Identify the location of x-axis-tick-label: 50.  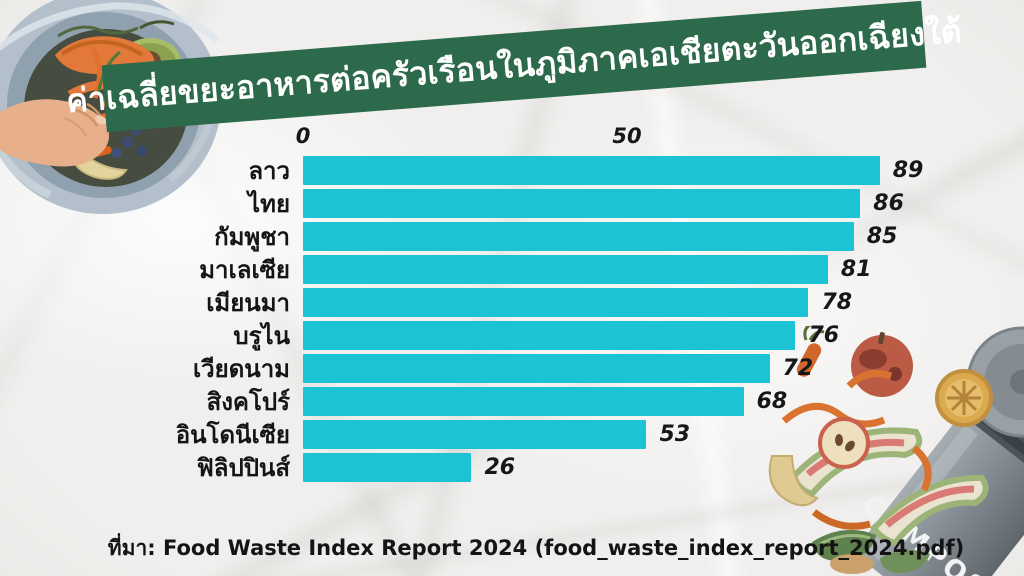
(627, 136).